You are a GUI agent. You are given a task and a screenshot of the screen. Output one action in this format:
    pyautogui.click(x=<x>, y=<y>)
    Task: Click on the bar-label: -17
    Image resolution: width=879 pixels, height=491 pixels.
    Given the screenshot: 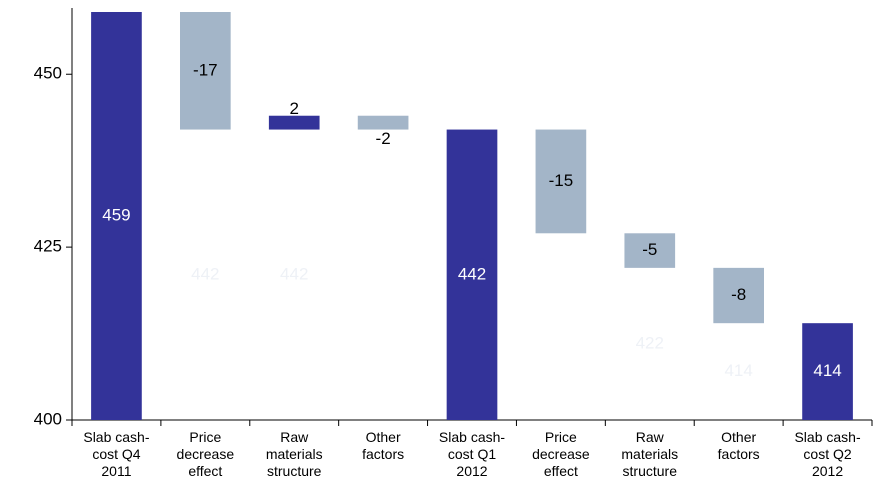 What is the action you would take?
    pyautogui.click(x=205, y=69)
    